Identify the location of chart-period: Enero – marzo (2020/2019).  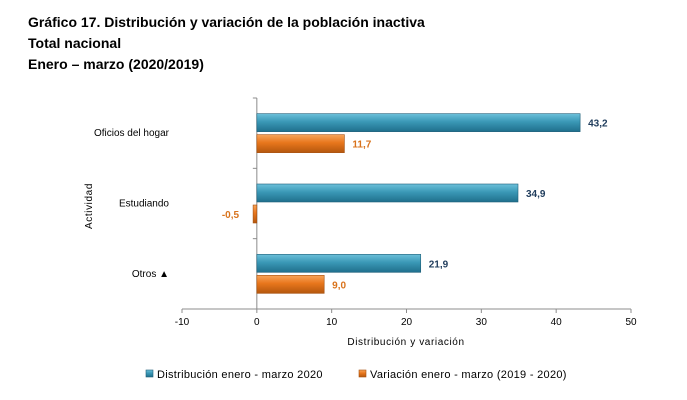
(116, 64).